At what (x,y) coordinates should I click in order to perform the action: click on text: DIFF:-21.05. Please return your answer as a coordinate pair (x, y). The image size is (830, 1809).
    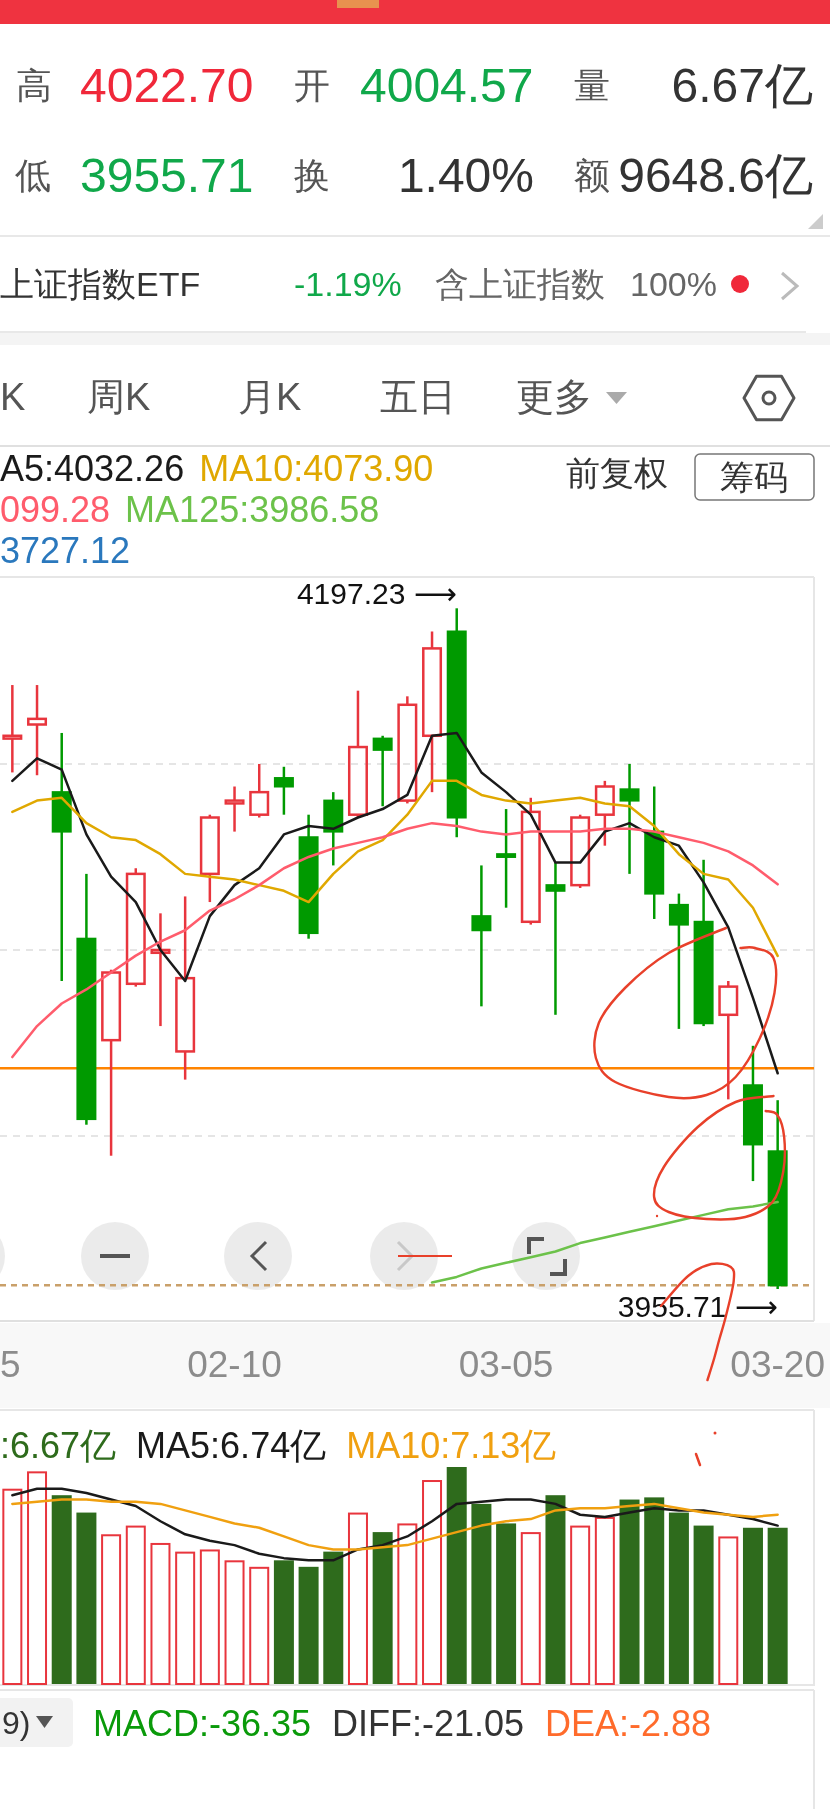
    Looking at the image, I should click on (428, 1723).